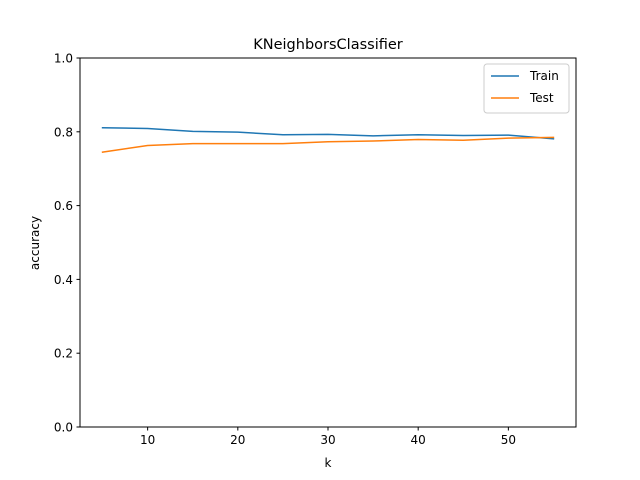 This screenshot has height=480, width=640. Describe the element at coordinates (237, 440) in the screenshot. I see `x-tick-label: 20` at that location.